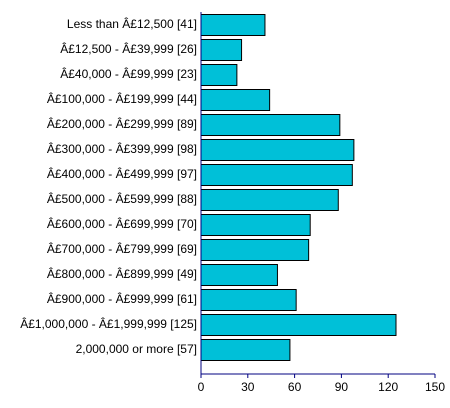 The width and height of the screenshot is (450, 408). Describe the element at coordinates (122, 248) in the screenshot. I see `category-label: Â£700,000 - Â£799,999 [69]` at that location.